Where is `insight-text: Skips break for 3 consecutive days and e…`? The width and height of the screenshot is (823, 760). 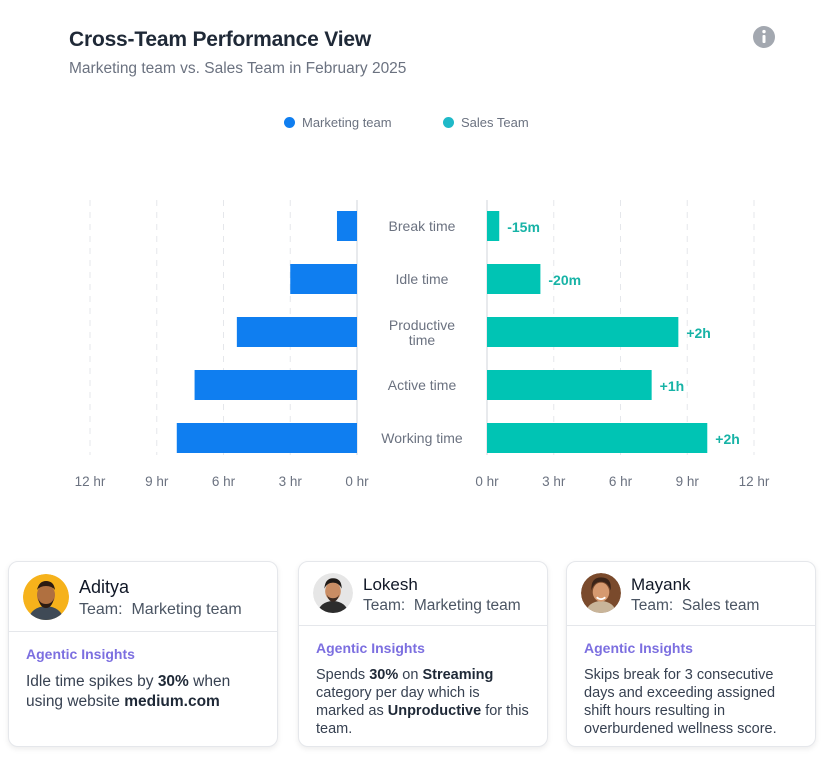 insight-text: Skips break for 3 consecutive days and e… is located at coordinates (680, 702).